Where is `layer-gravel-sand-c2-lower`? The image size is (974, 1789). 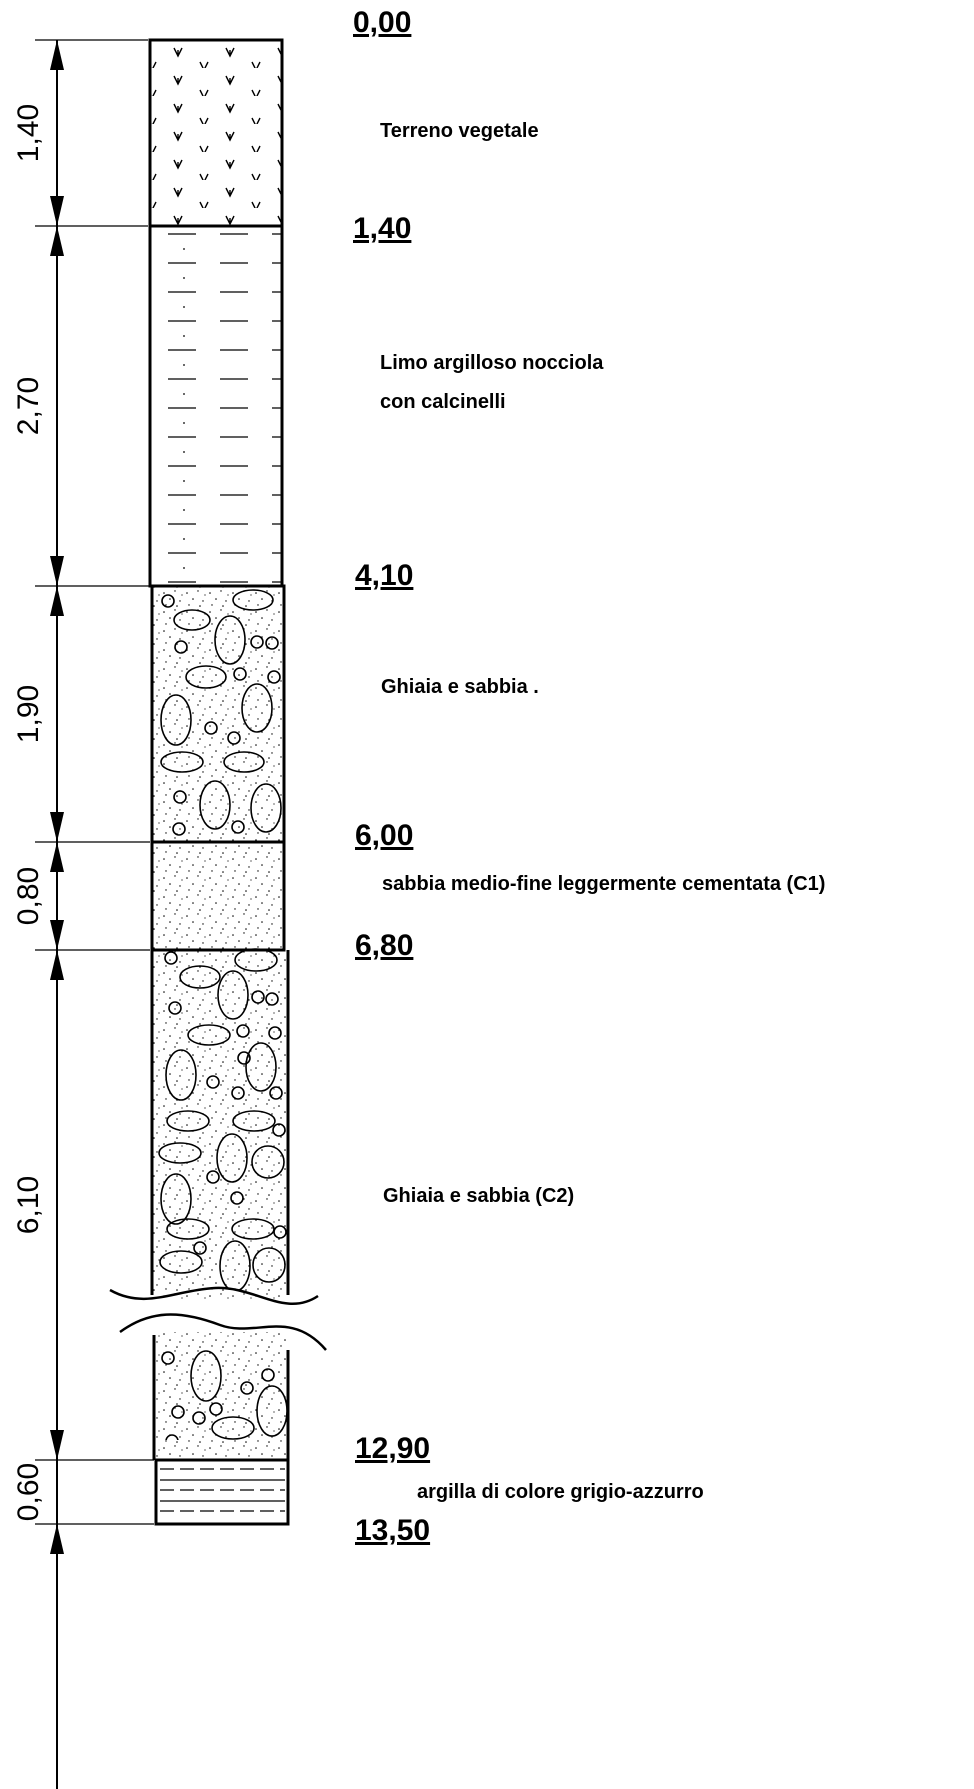
layer-gravel-sand-c2-lower is located at coordinates (221, 1396).